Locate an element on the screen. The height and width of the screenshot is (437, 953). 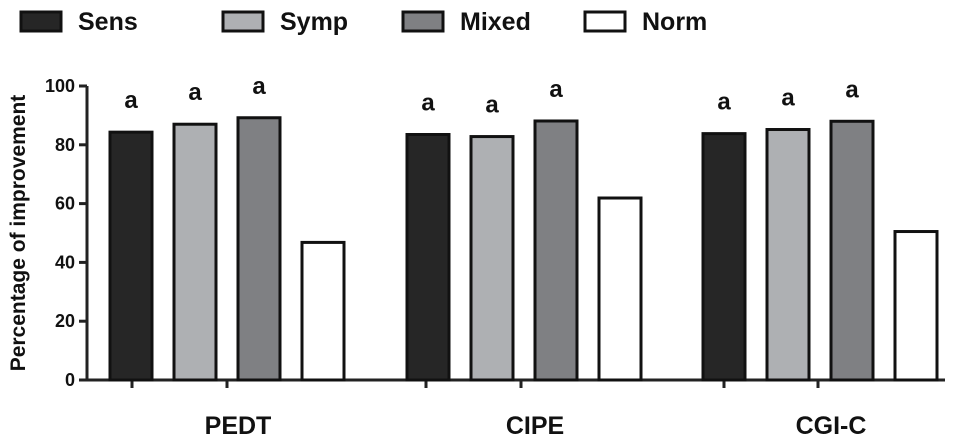
bar-cgi-c-norm is located at coordinates (916, 306).